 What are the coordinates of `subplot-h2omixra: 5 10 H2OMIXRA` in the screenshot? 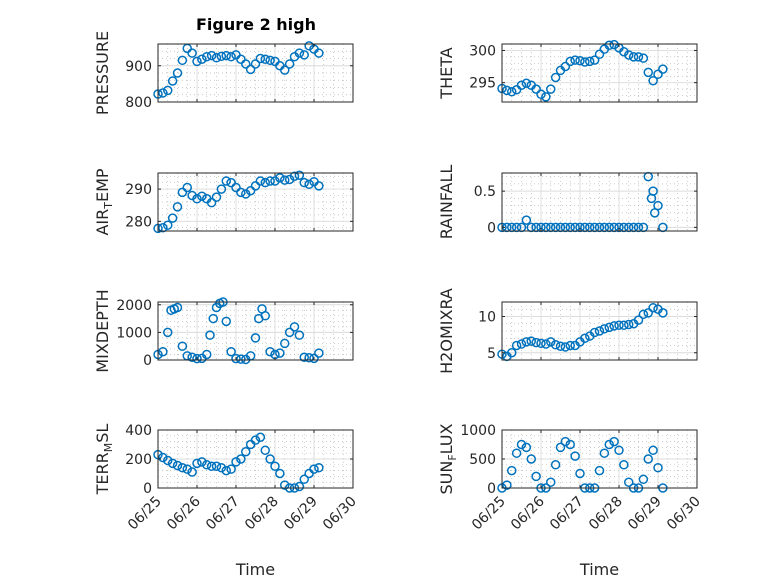 It's located at (567, 331).